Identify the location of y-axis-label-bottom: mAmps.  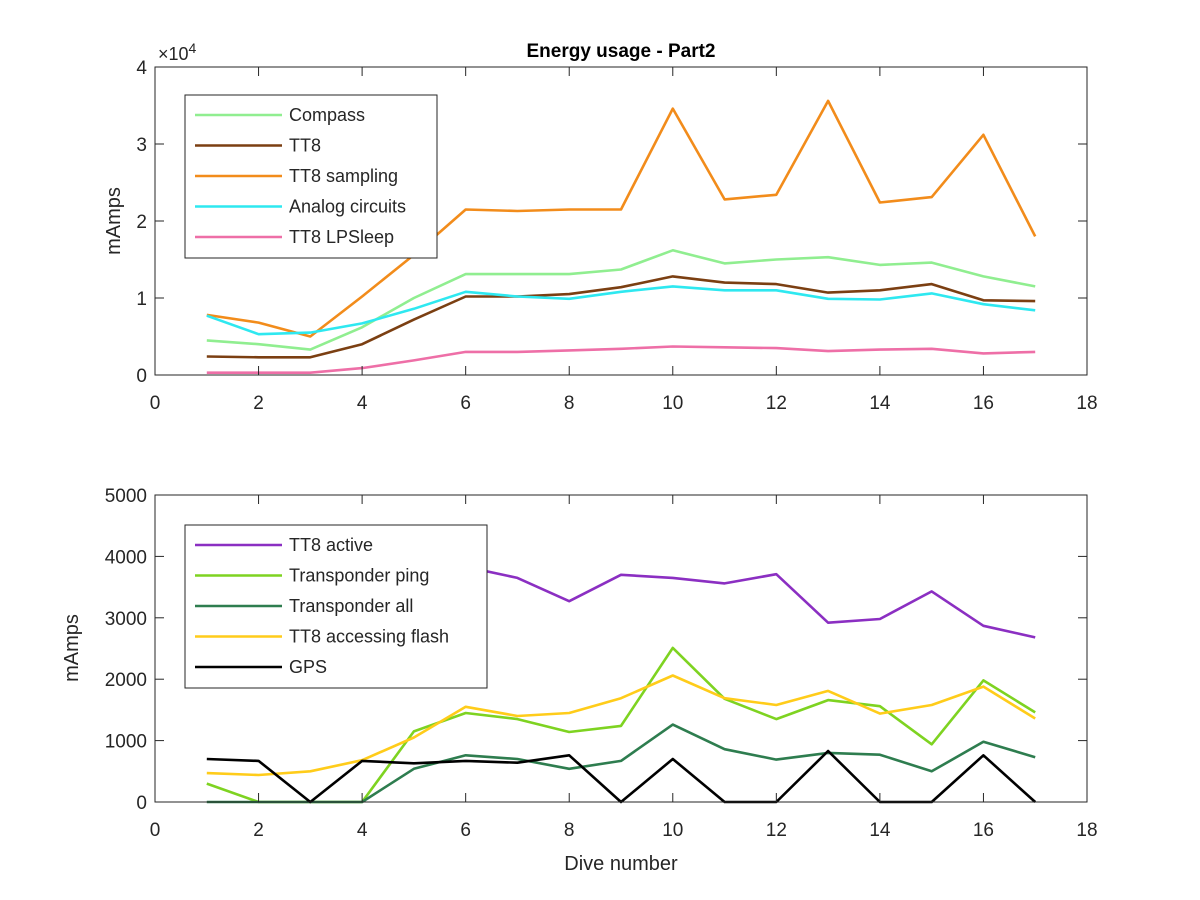
(72, 648).